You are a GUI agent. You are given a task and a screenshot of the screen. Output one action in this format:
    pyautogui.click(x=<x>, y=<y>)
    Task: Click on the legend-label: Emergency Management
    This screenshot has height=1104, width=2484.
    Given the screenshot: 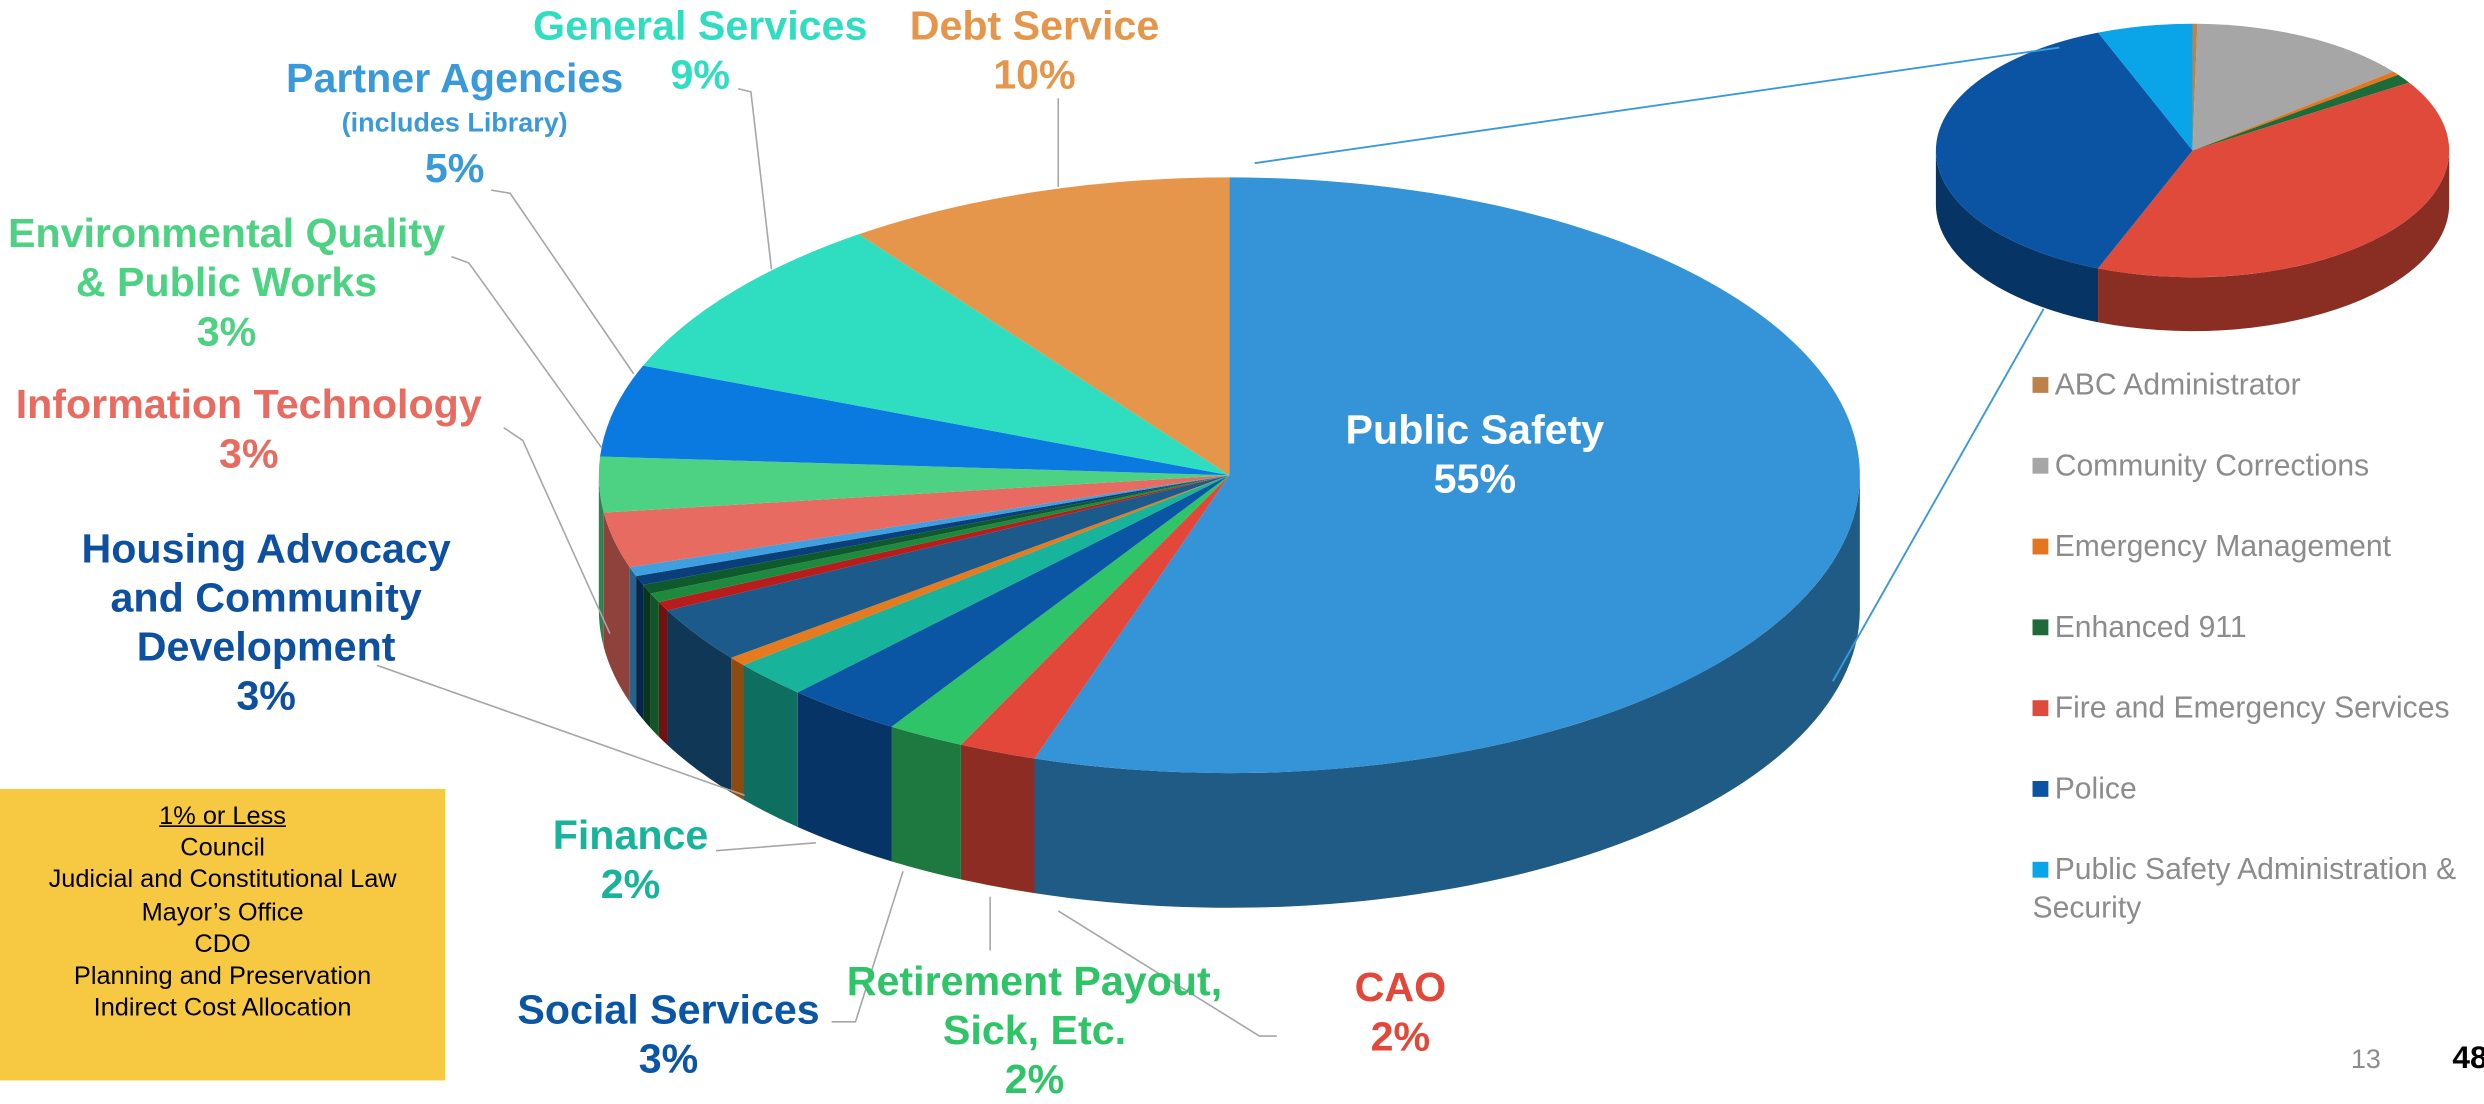 What is the action you would take?
    pyautogui.click(x=2223, y=547)
    